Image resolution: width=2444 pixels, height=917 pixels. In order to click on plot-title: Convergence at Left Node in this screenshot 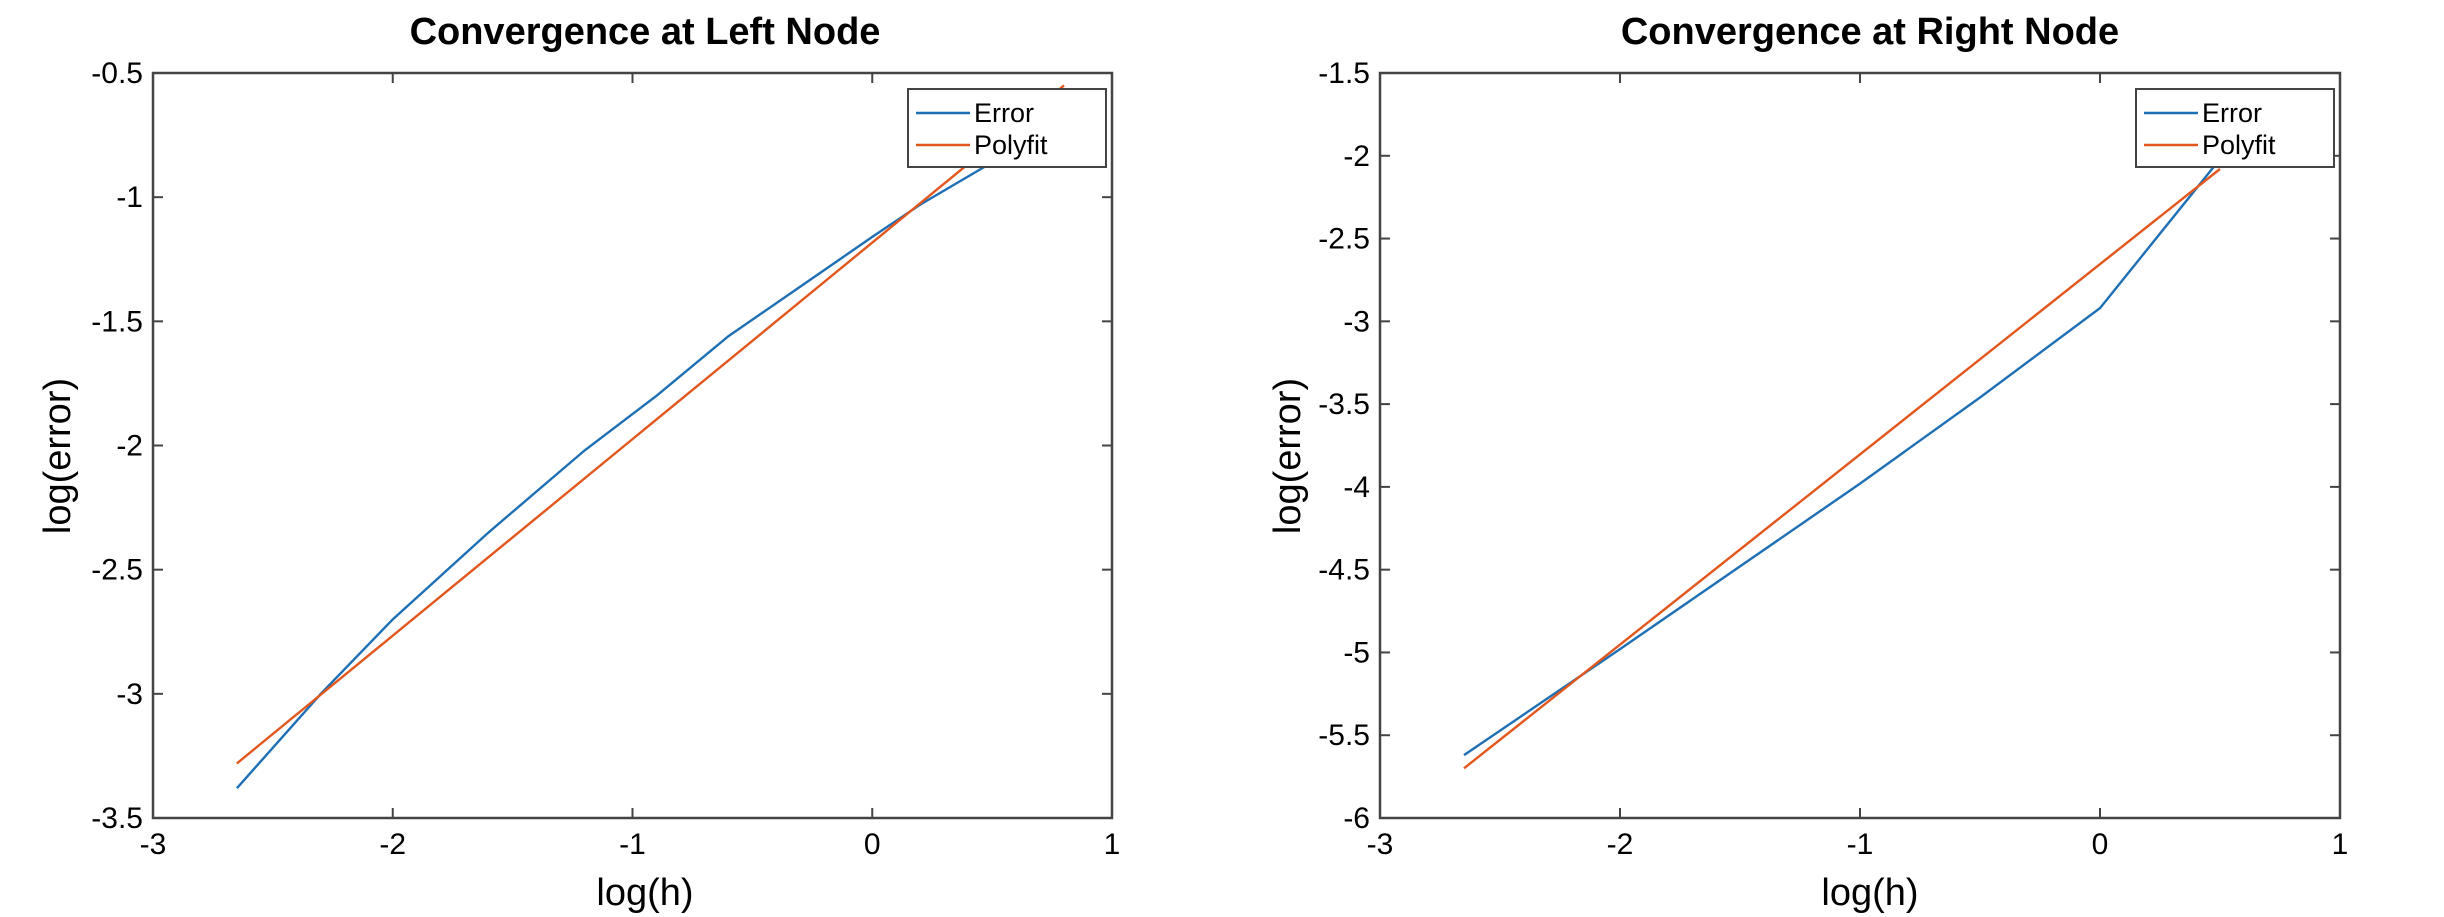, I will do `click(645, 32)`.